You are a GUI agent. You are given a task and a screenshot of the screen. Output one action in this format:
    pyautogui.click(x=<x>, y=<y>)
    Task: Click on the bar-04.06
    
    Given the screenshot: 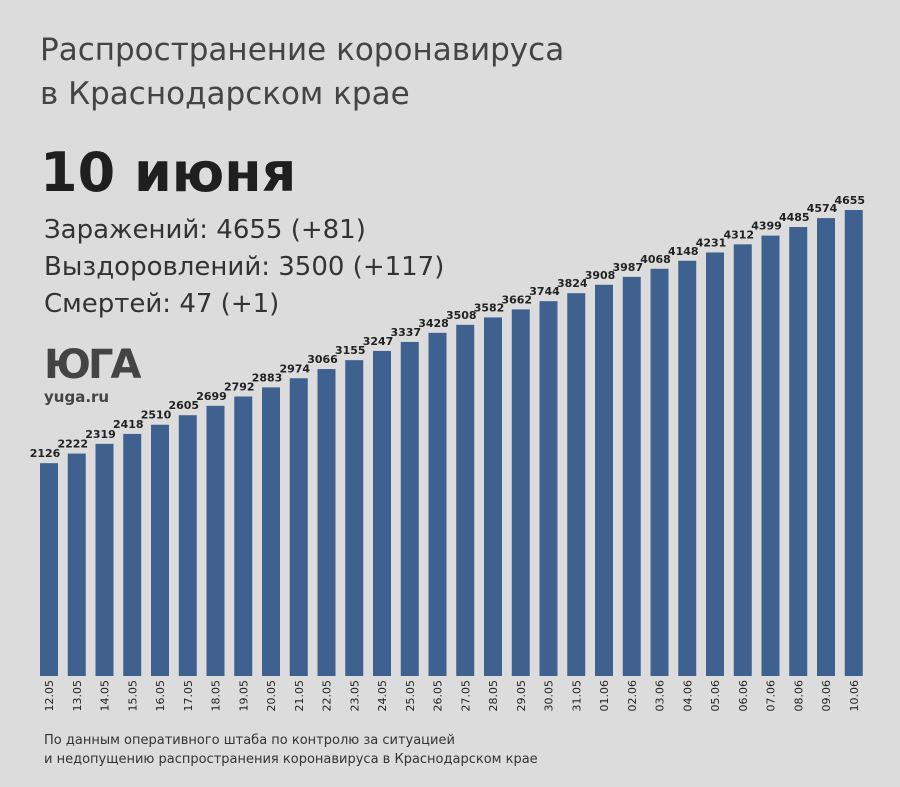 What is the action you would take?
    pyautogui.click(x=687, y=468)
    